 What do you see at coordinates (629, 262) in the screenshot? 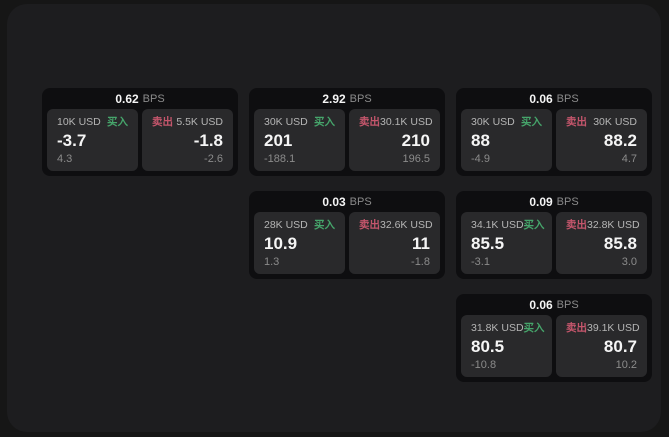
I see `sell-change: 3.0` at bounding box center [629, 262].